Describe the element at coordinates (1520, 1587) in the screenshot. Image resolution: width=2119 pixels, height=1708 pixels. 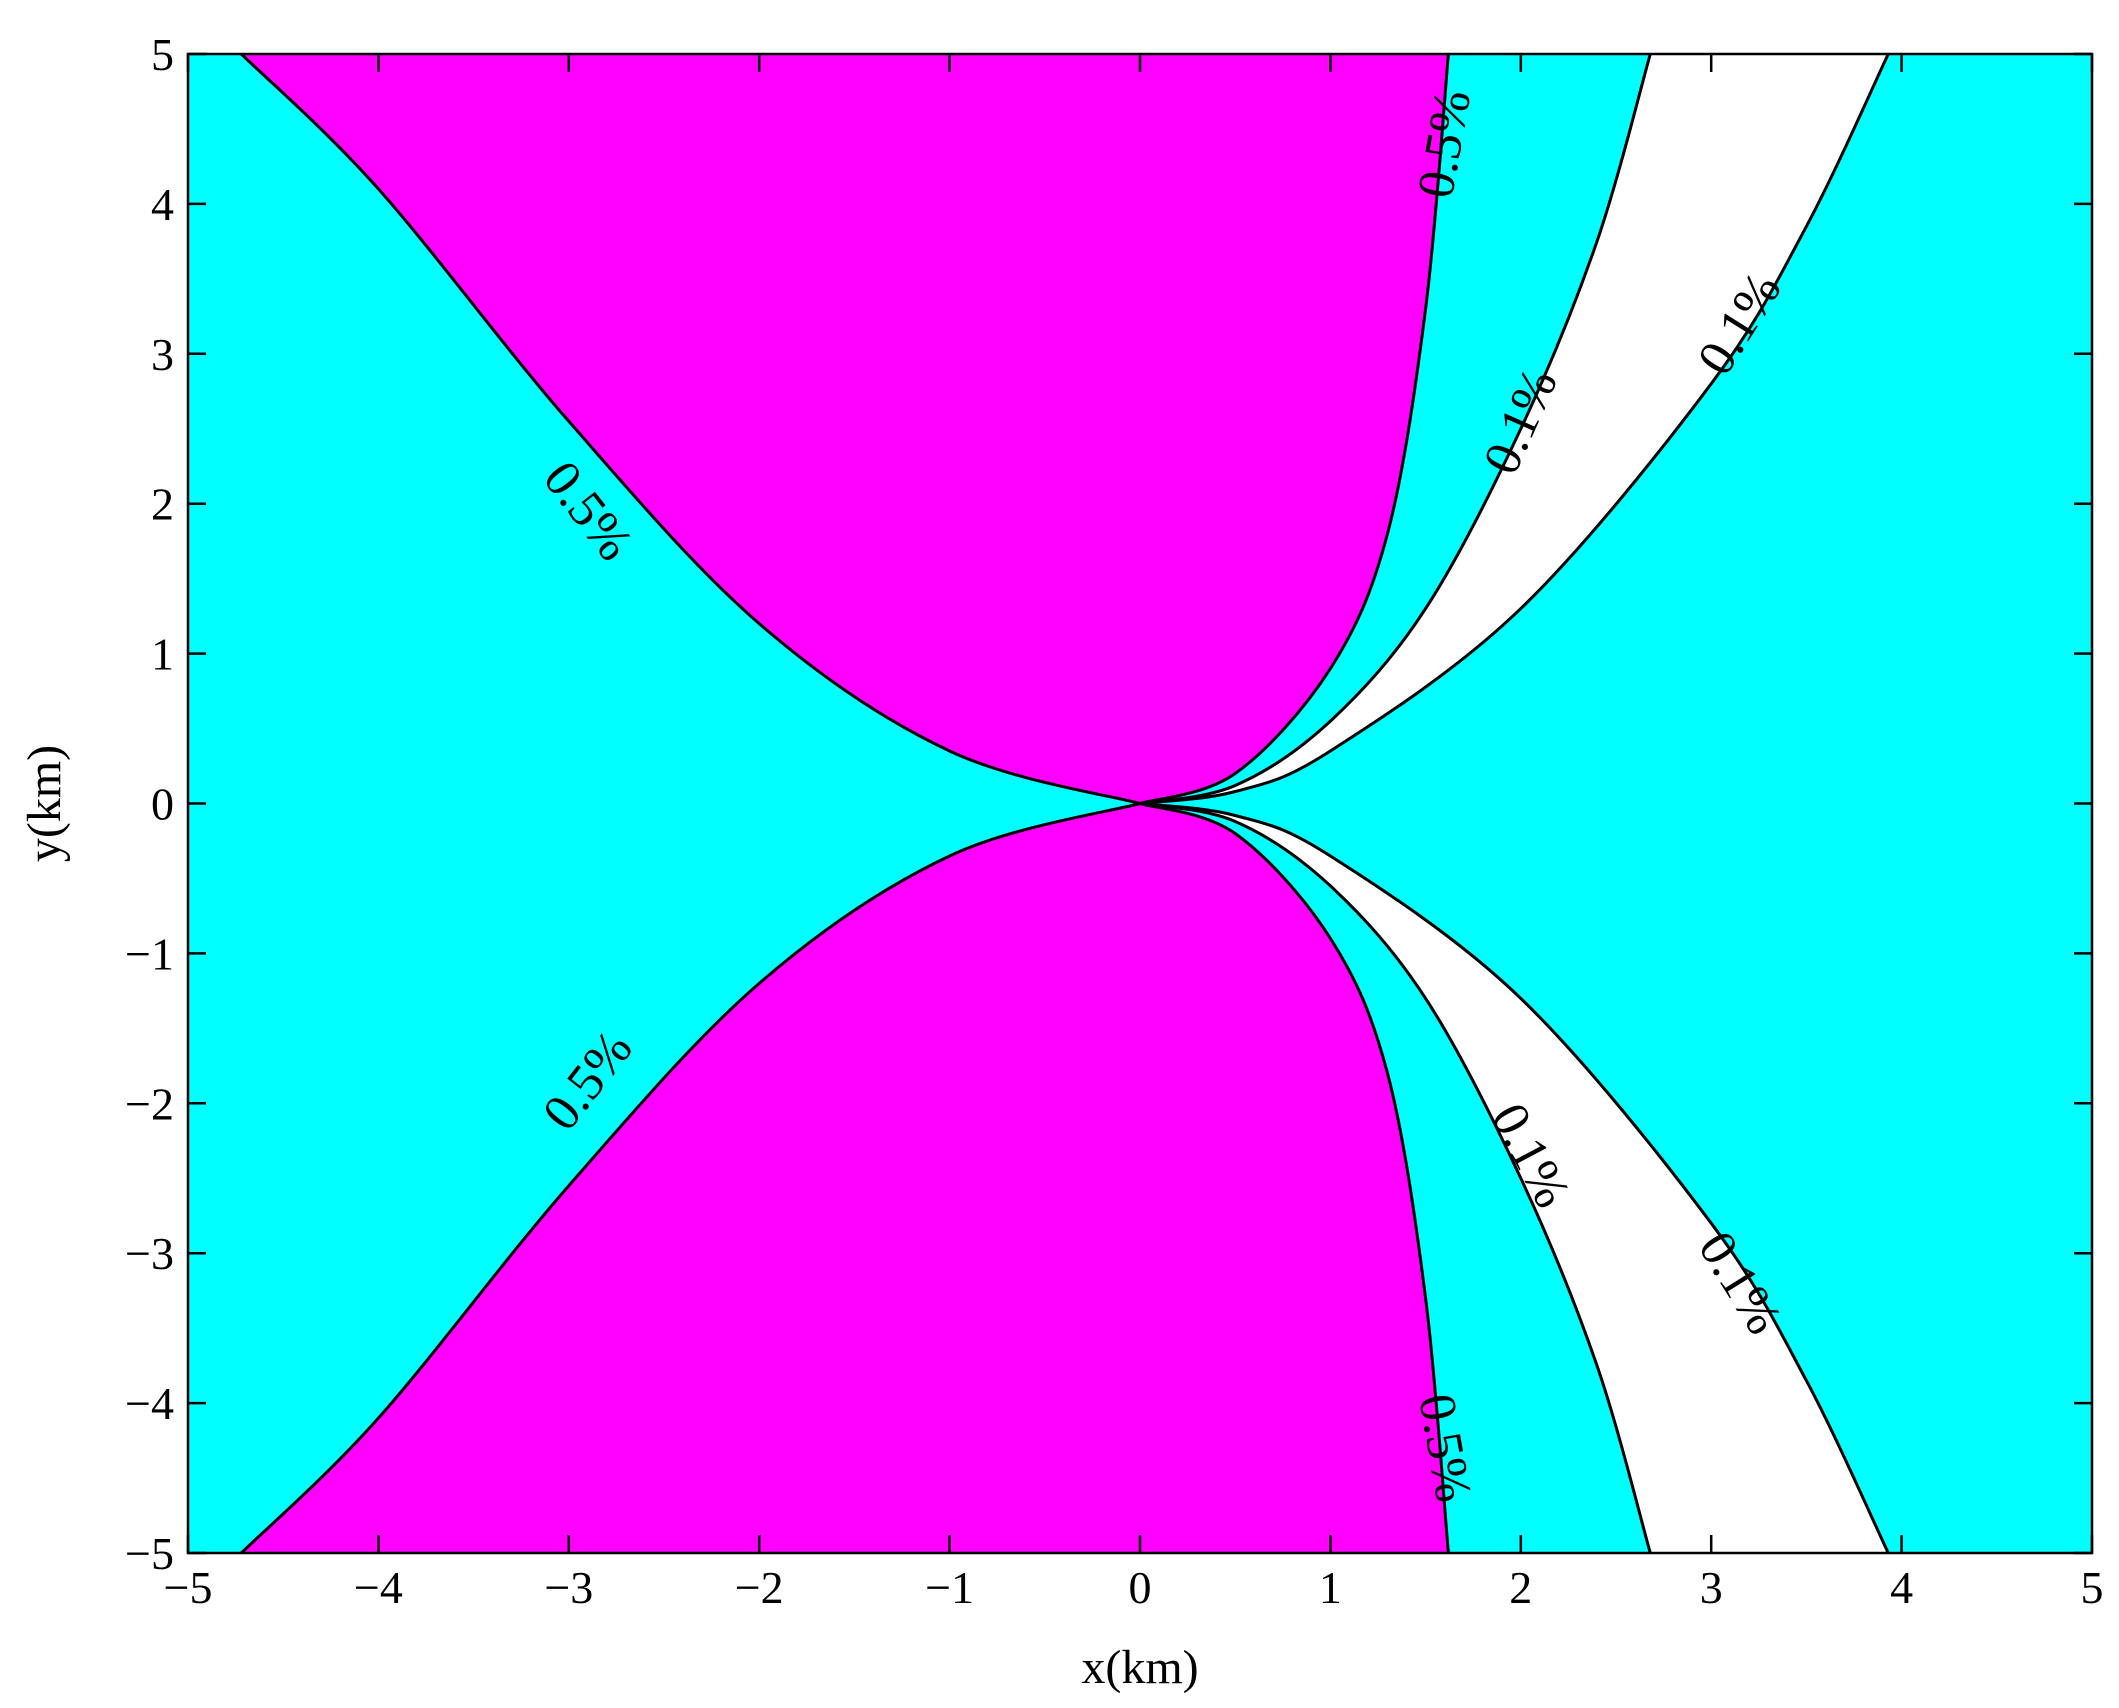
I see `x-tick-label: 2` at that location.